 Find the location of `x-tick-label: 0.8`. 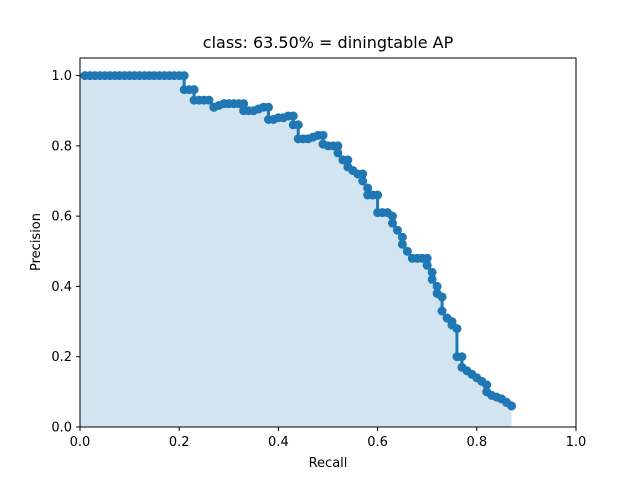

x-tick-label: 0.8 is located at coordinates (476, 442).